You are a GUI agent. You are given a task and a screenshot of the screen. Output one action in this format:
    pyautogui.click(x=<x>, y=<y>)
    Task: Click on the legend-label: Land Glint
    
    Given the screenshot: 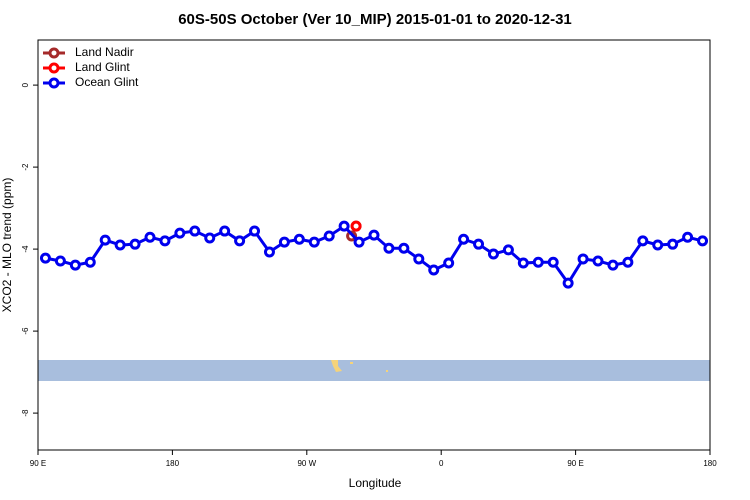 What is the action you would take?
    pyautogui.click(x=102, y=67)
    